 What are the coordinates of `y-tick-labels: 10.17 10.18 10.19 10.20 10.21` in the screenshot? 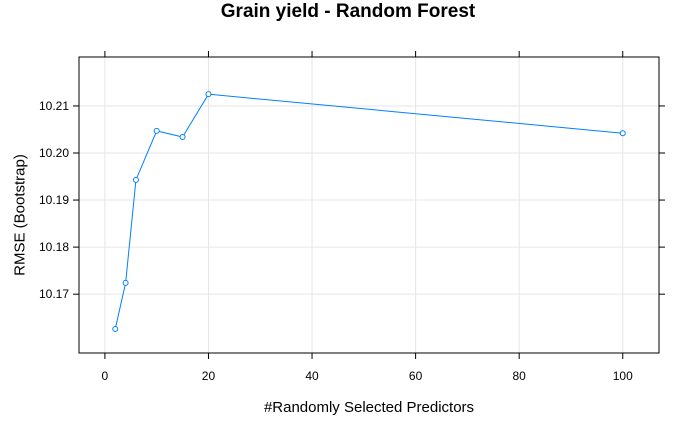 It's located at (54, 200).